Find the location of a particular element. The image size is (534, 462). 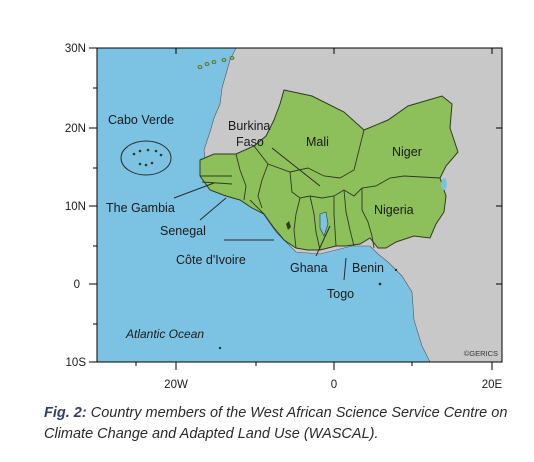

cabo-verde-islands is located at coordinates (147, 157).